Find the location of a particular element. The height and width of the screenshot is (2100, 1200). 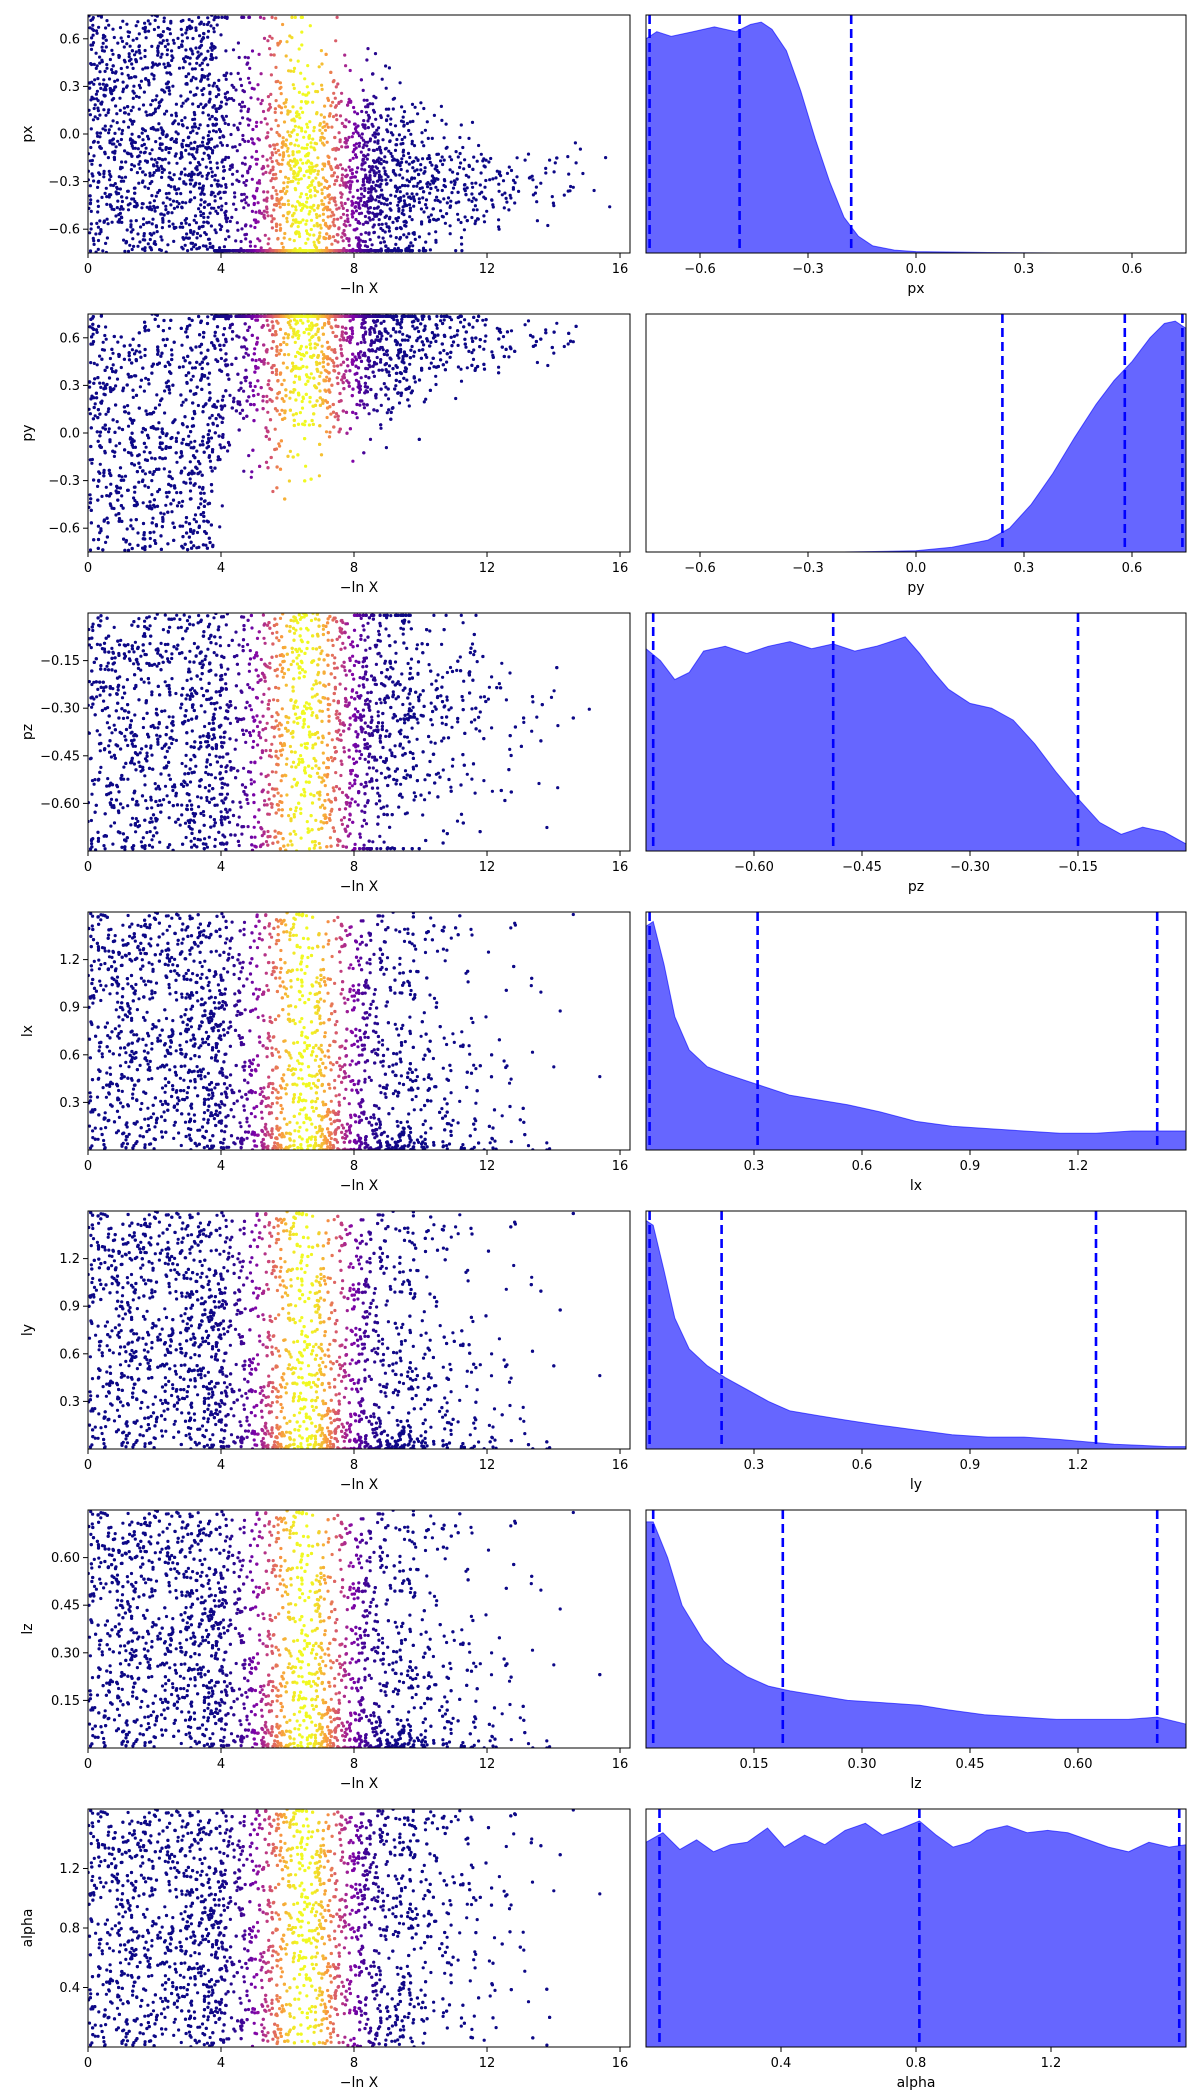

scatter-points is located at coordinates (350, 134).